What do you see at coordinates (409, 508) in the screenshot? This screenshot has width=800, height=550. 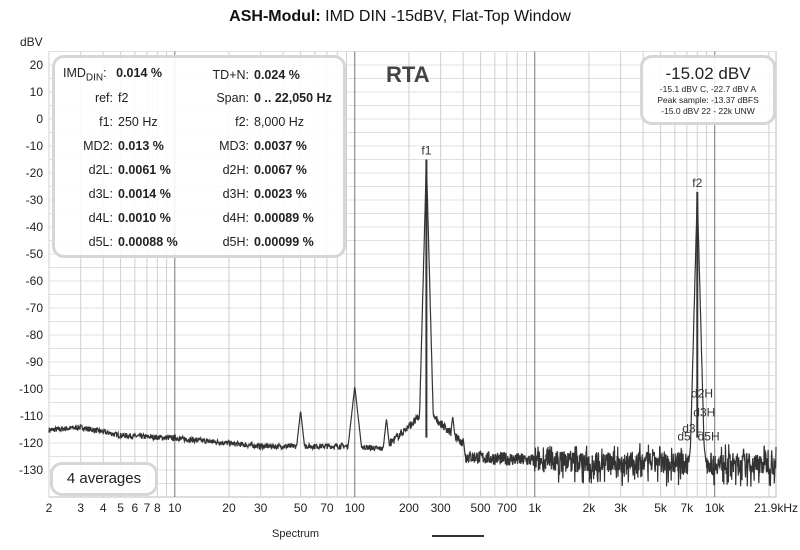 I see `x-tick-label: 200` at bounding box center [409, 508].